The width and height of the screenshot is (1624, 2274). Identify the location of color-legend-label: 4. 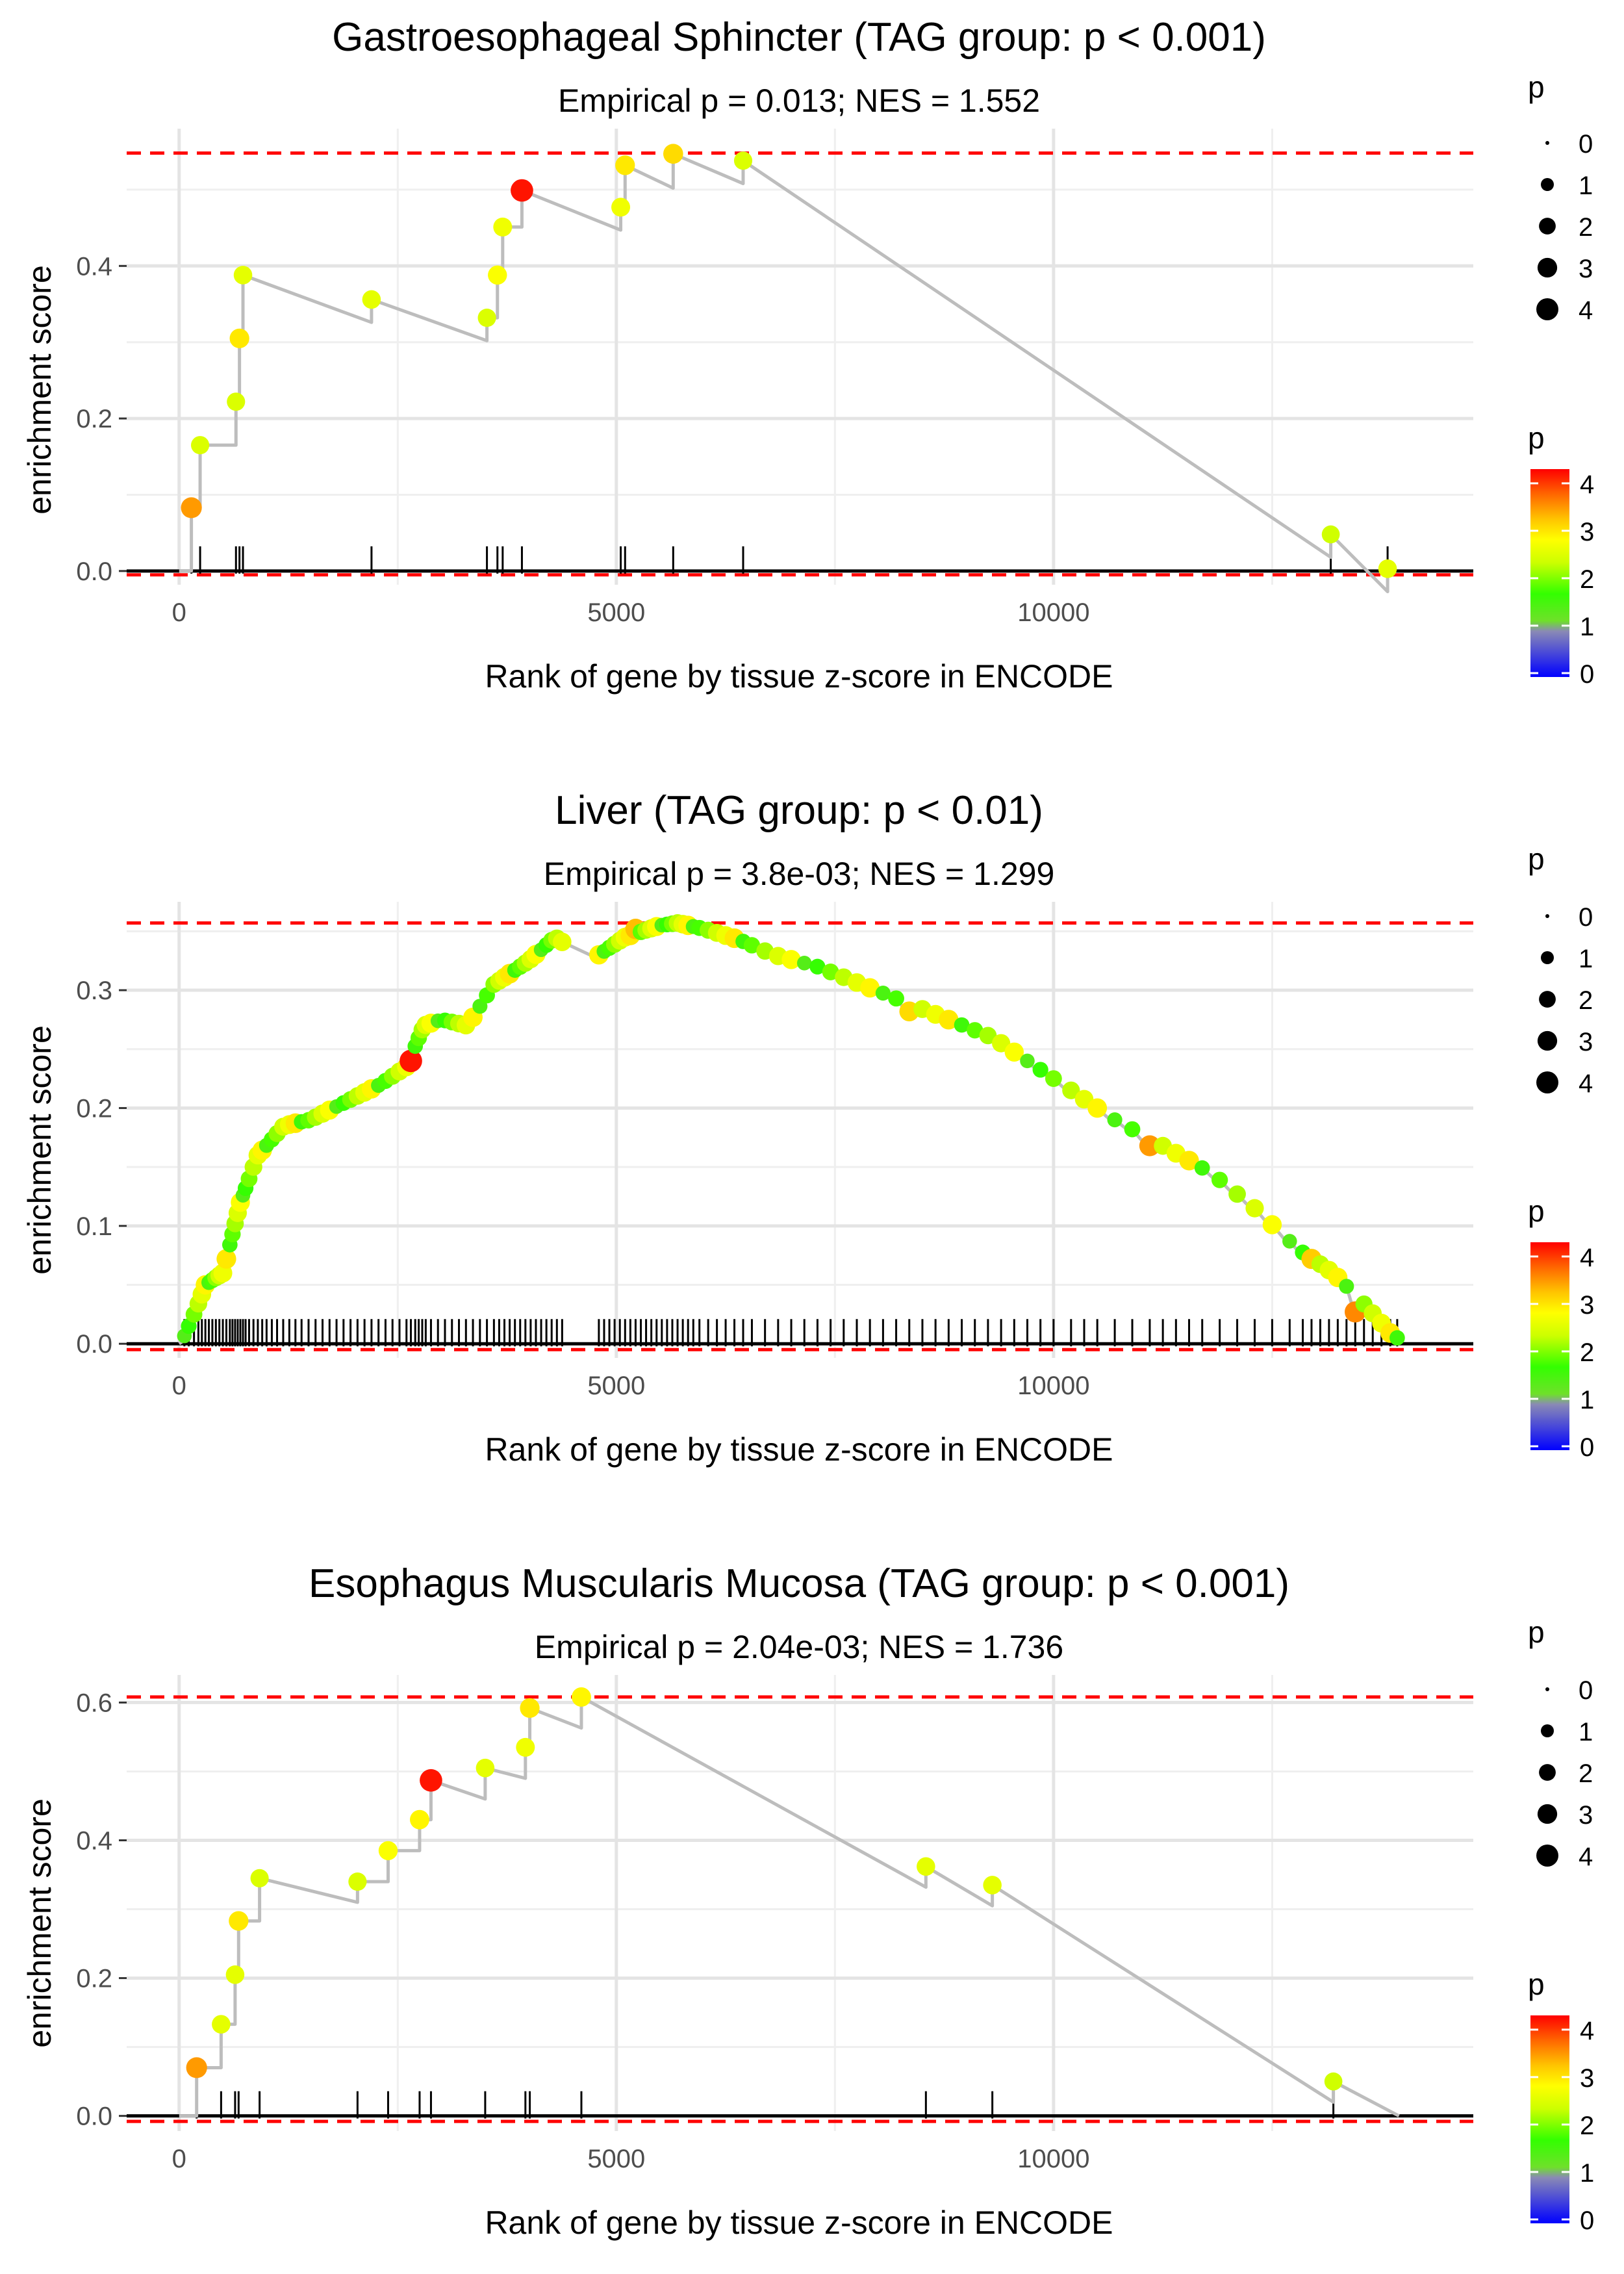
(1587, 2031).